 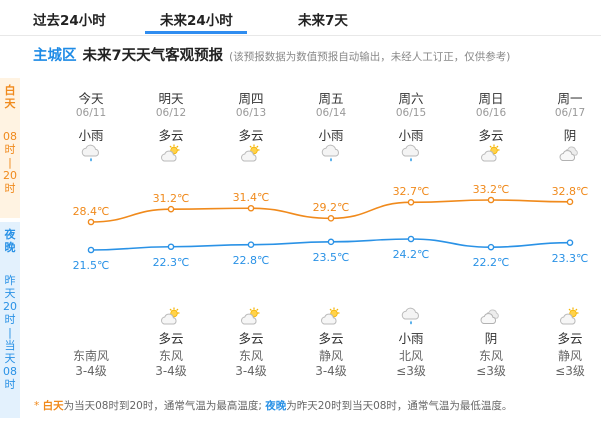 What do you see at coordinates (90, 356) in the screenshot?
I see `wind-direction: 东南风` at bounding box center [90, 356].